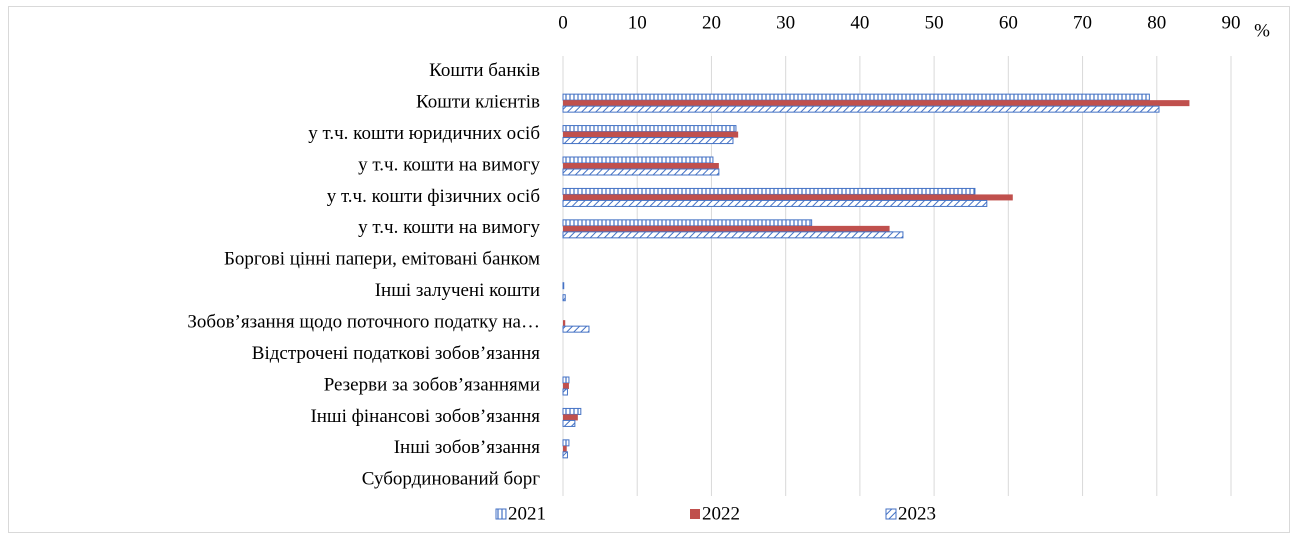  I want to click on x-tick-label: 90, so click(1231, 22).